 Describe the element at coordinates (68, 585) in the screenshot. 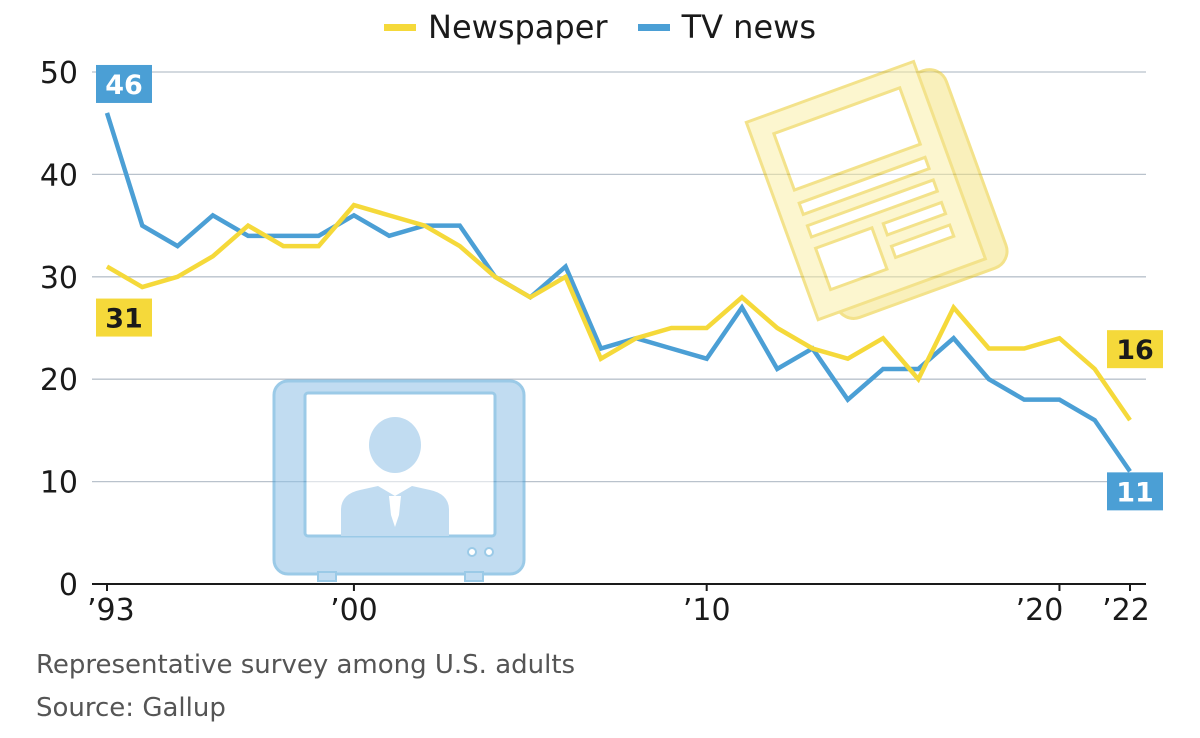

I see `y-tick-label: 0` at that location.